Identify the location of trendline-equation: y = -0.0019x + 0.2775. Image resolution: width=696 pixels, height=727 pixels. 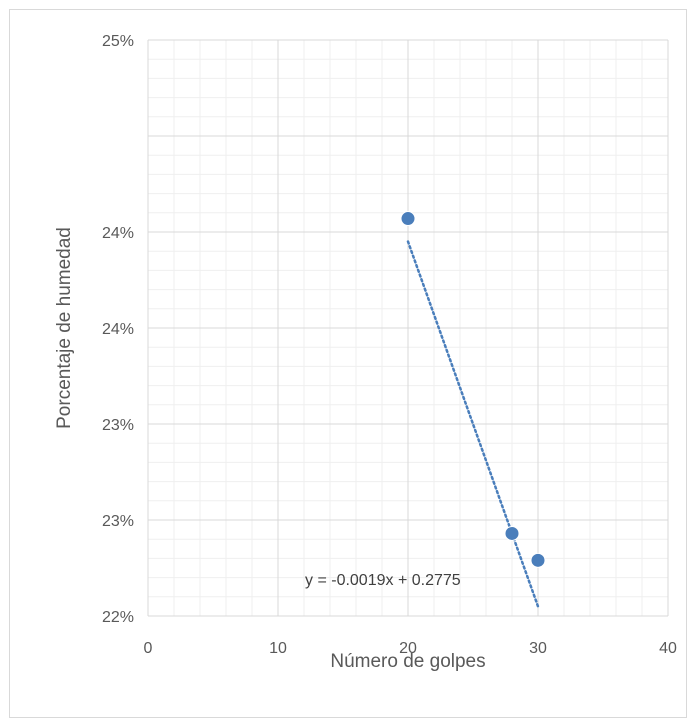
(383, 580).